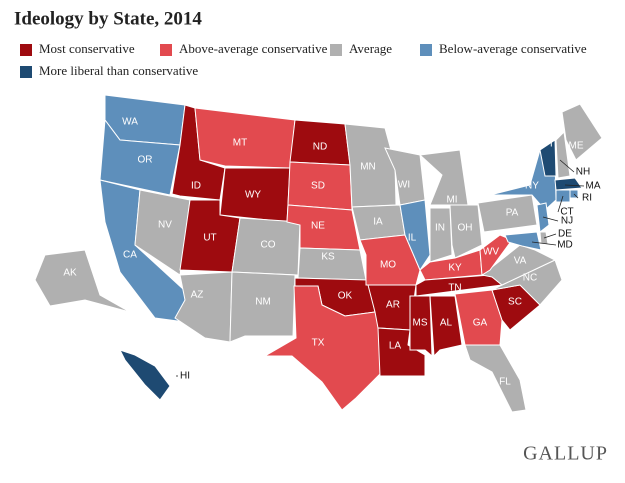 This screenshot has width=625, height=483. I want to click on state-label: KS, so click(328, 257).